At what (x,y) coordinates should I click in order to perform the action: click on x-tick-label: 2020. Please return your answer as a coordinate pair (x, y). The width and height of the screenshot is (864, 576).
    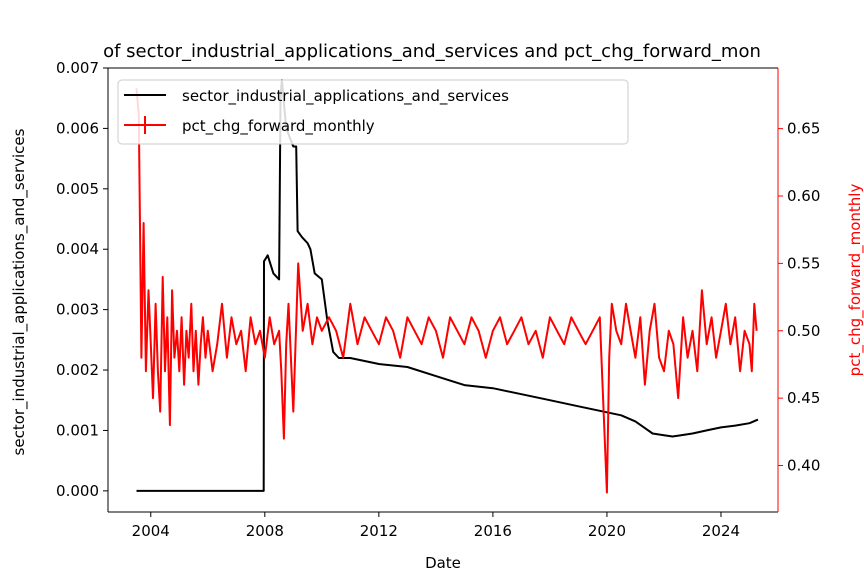
    Looking at the image, I should click on (607, 531).